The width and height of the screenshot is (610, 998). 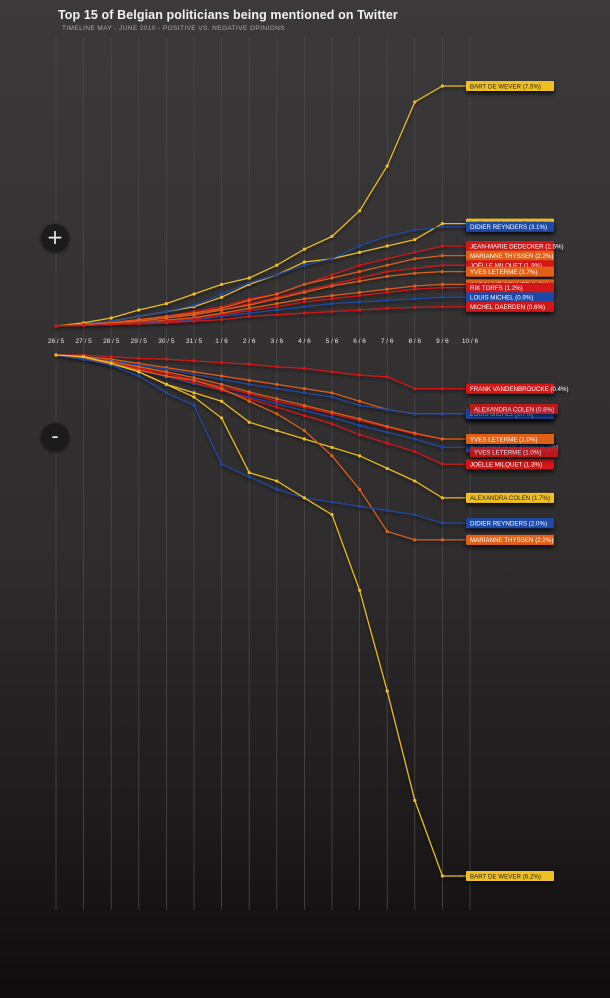 What do you see at coordinates (517, 388) in the screenshot?
I see `negative-series-label: FRANK VANDENBROUCKE (0.4%)` at bounding box center [517, 388].